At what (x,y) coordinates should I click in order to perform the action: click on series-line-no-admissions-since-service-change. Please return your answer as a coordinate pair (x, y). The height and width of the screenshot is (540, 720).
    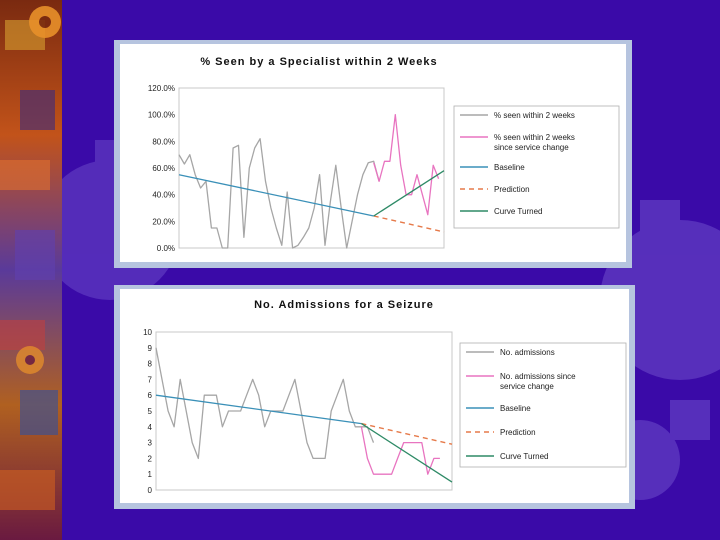
    Looking at the image, I should click on (400, 450).